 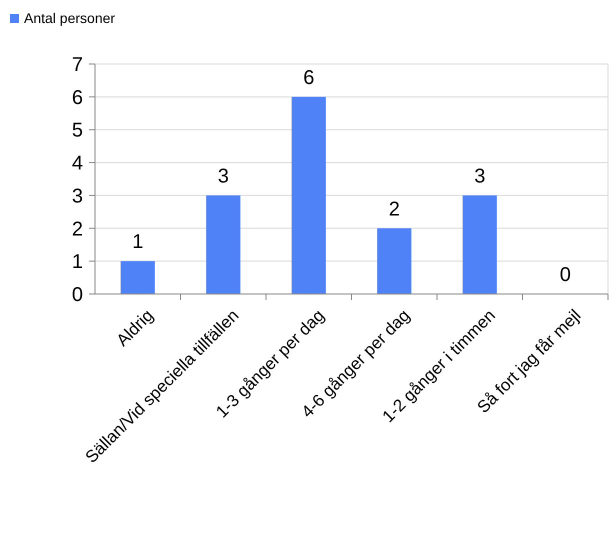 What do you see at coordinates (77, 229) in the screenshot?
I see `y-tick-label: 2` at bounding box center [77, 229].